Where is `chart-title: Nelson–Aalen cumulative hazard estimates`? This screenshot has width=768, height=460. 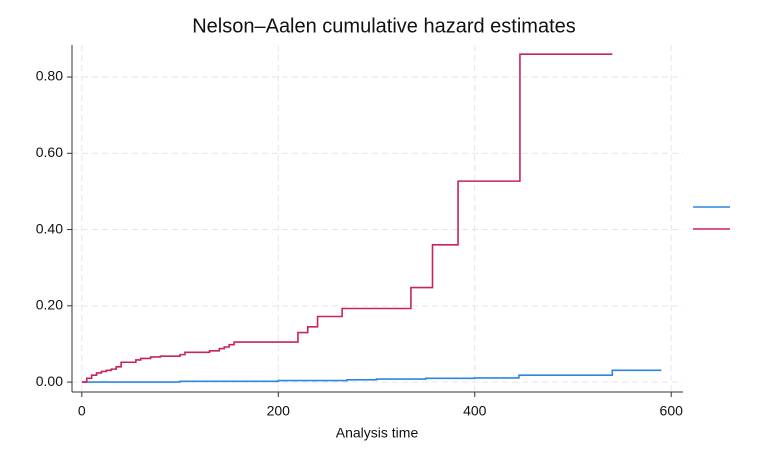
chart-title: Nelson–Aalen cumulative hazard estimates is located at coordinates (384, 26).